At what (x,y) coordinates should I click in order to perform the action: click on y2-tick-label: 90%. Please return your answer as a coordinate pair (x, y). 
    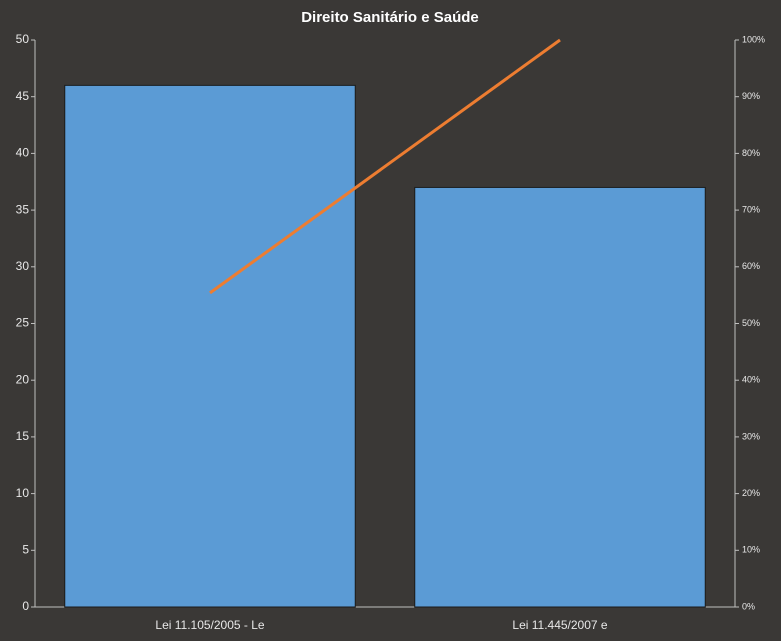
    Looking at the image, I should click on (751, 96).